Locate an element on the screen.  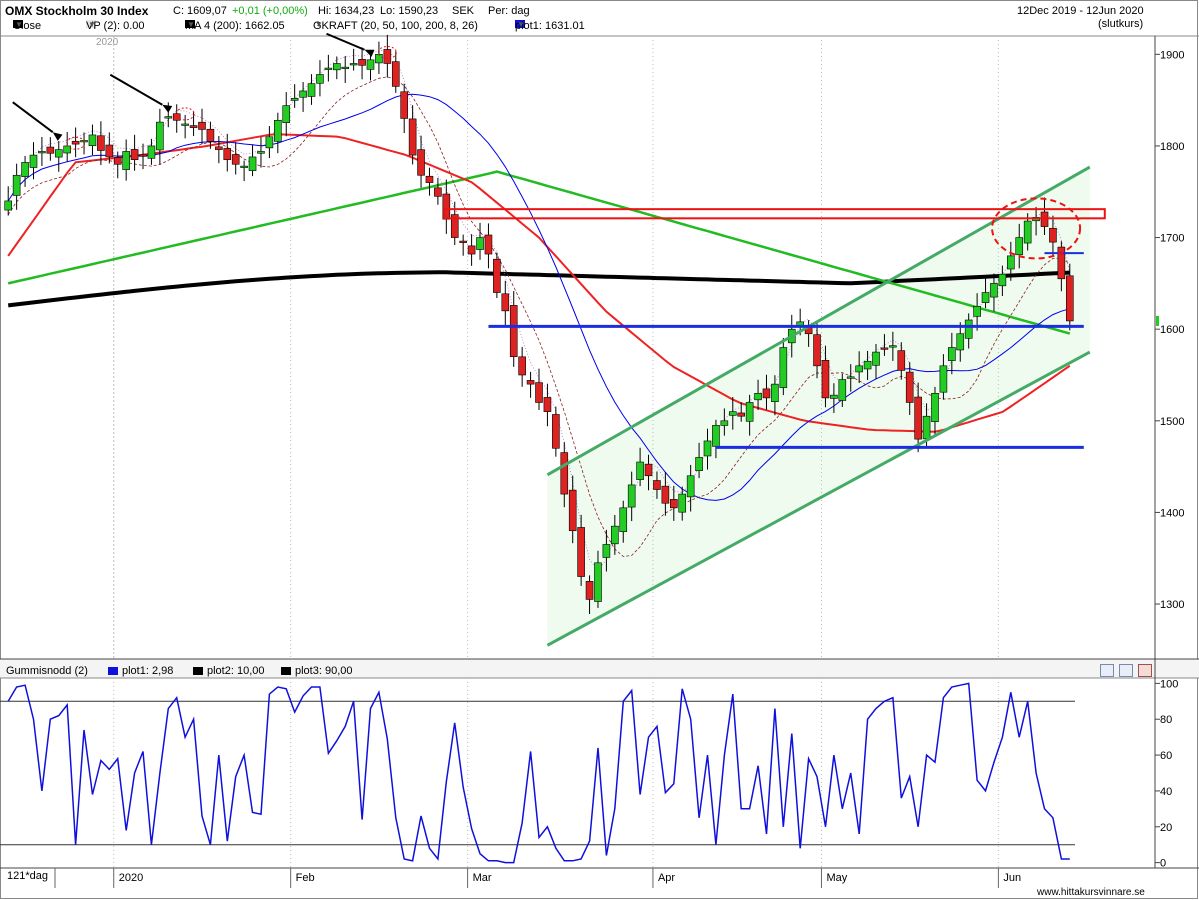
ma-black-line is located at coordinates (538, 289).